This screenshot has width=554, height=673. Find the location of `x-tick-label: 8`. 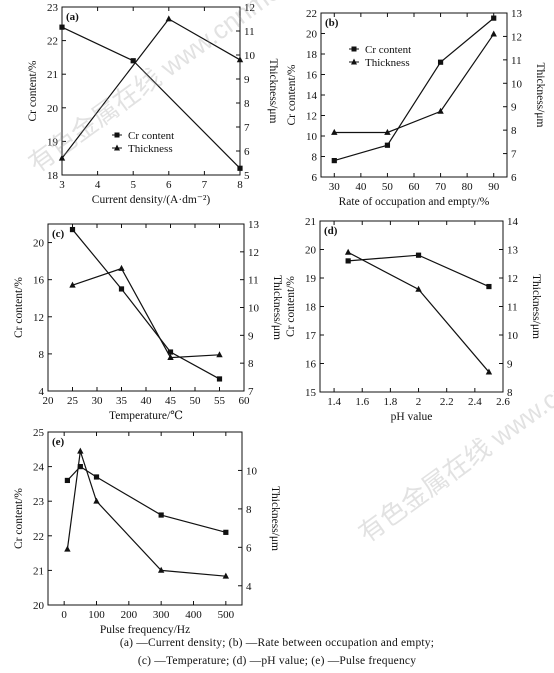

x-tick-label: 8 is located at coordinates (240, 185).